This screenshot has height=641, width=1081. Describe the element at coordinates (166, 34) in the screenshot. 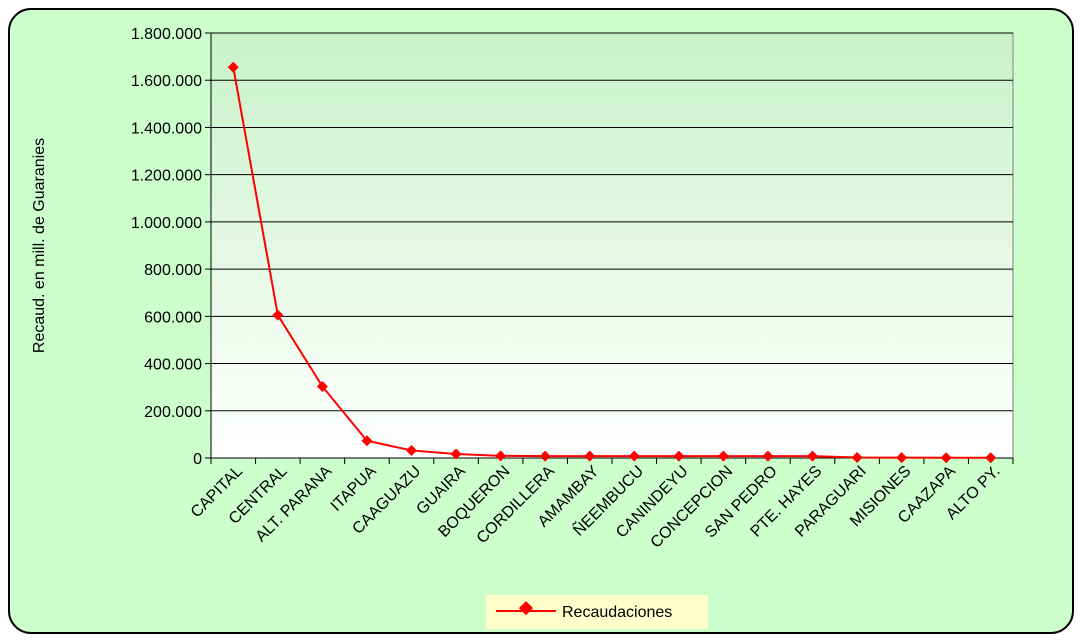

I see `y-tick-label: 1.800.000` at that location.